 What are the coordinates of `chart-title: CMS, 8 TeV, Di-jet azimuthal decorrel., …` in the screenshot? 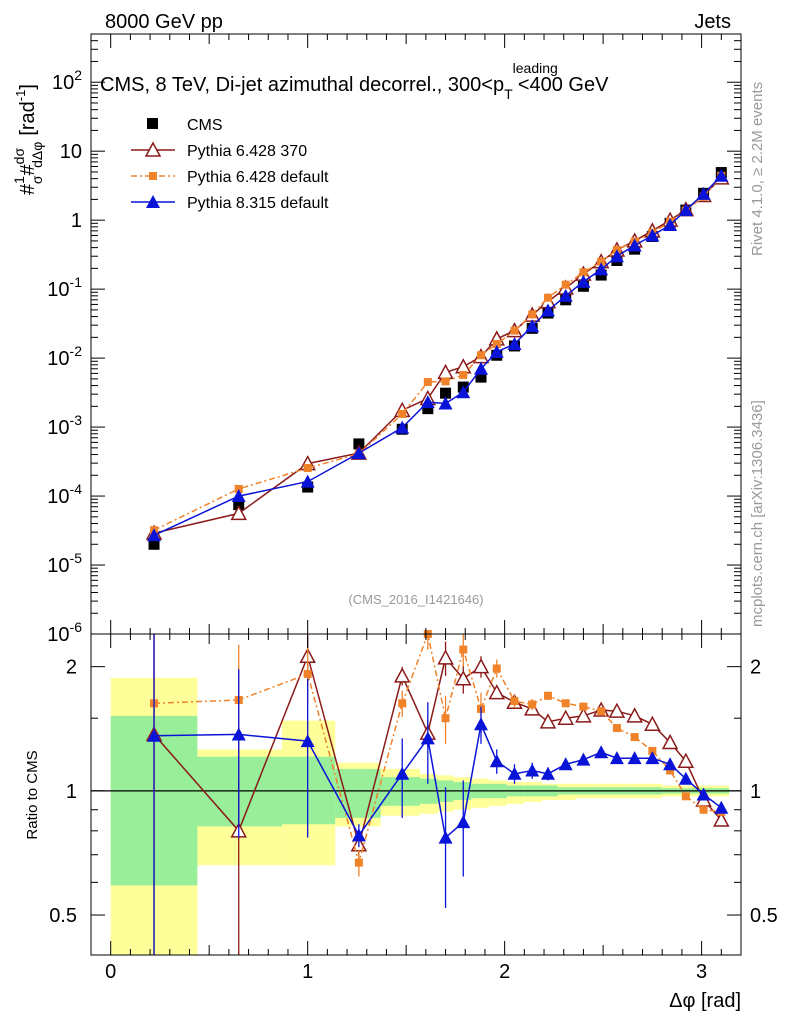 It's located at (354, 81).